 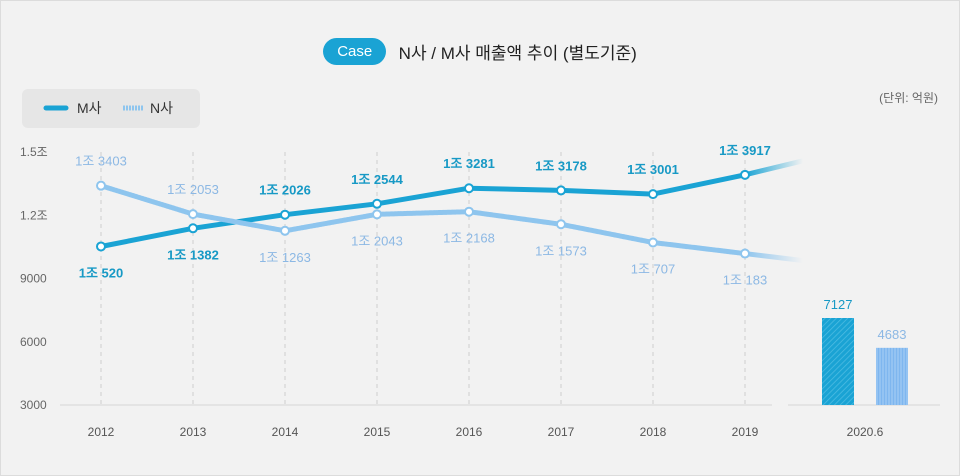 What do you see at coordinates (33, 405) in the screenshot?
I see `y-tick-label: 3000` at bounding box center [33, 405].